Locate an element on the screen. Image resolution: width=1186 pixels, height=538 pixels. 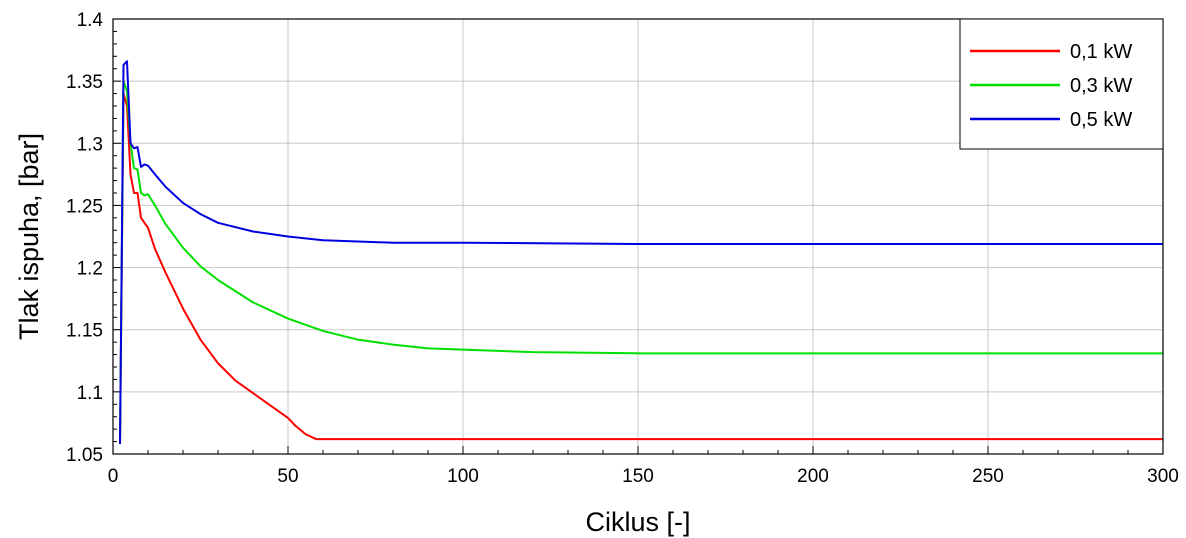
y-tick-label: 1.1 is located at coordinates (90, 393).